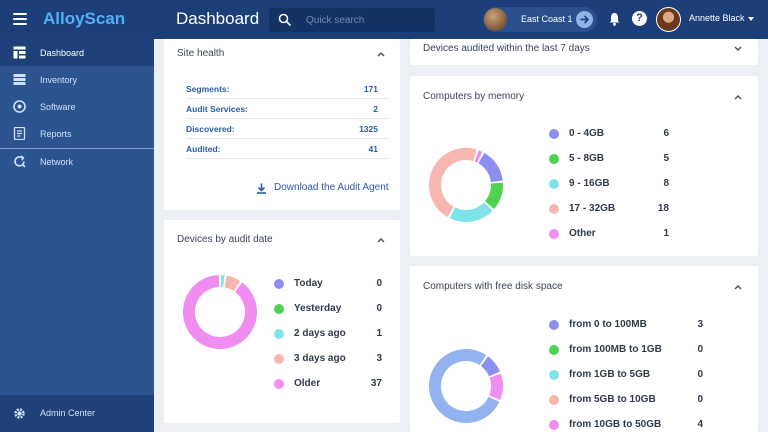 The height and width of the screenshot is (432, 768). I want to click on help-icon: ?, so click(639, 18).